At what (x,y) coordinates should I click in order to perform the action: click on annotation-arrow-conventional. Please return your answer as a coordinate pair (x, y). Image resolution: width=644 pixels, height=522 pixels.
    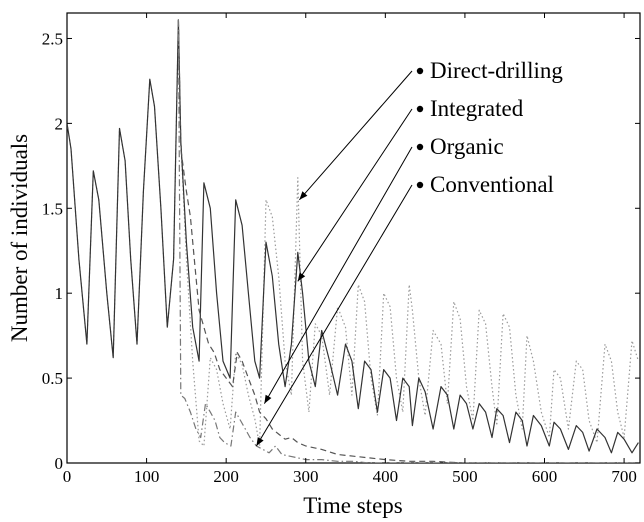
    Looking at the image, I should click on (334, 315).